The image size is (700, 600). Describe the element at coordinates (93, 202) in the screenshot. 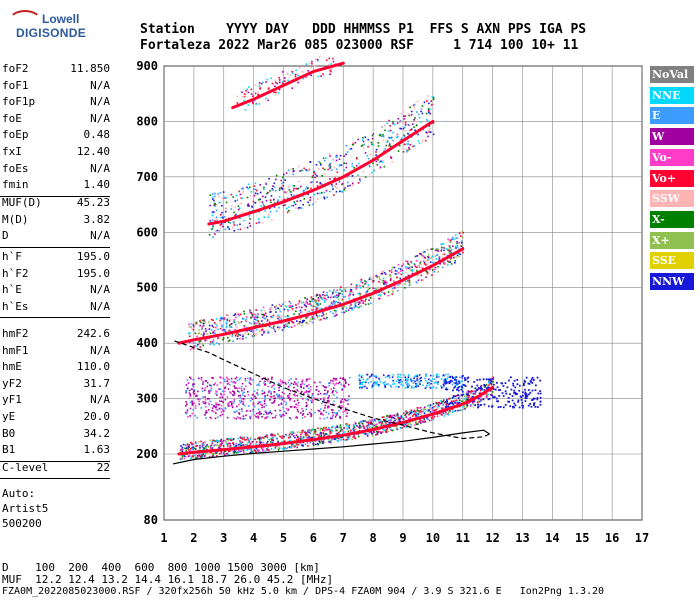

I see `param-value: 45.23` at that location.